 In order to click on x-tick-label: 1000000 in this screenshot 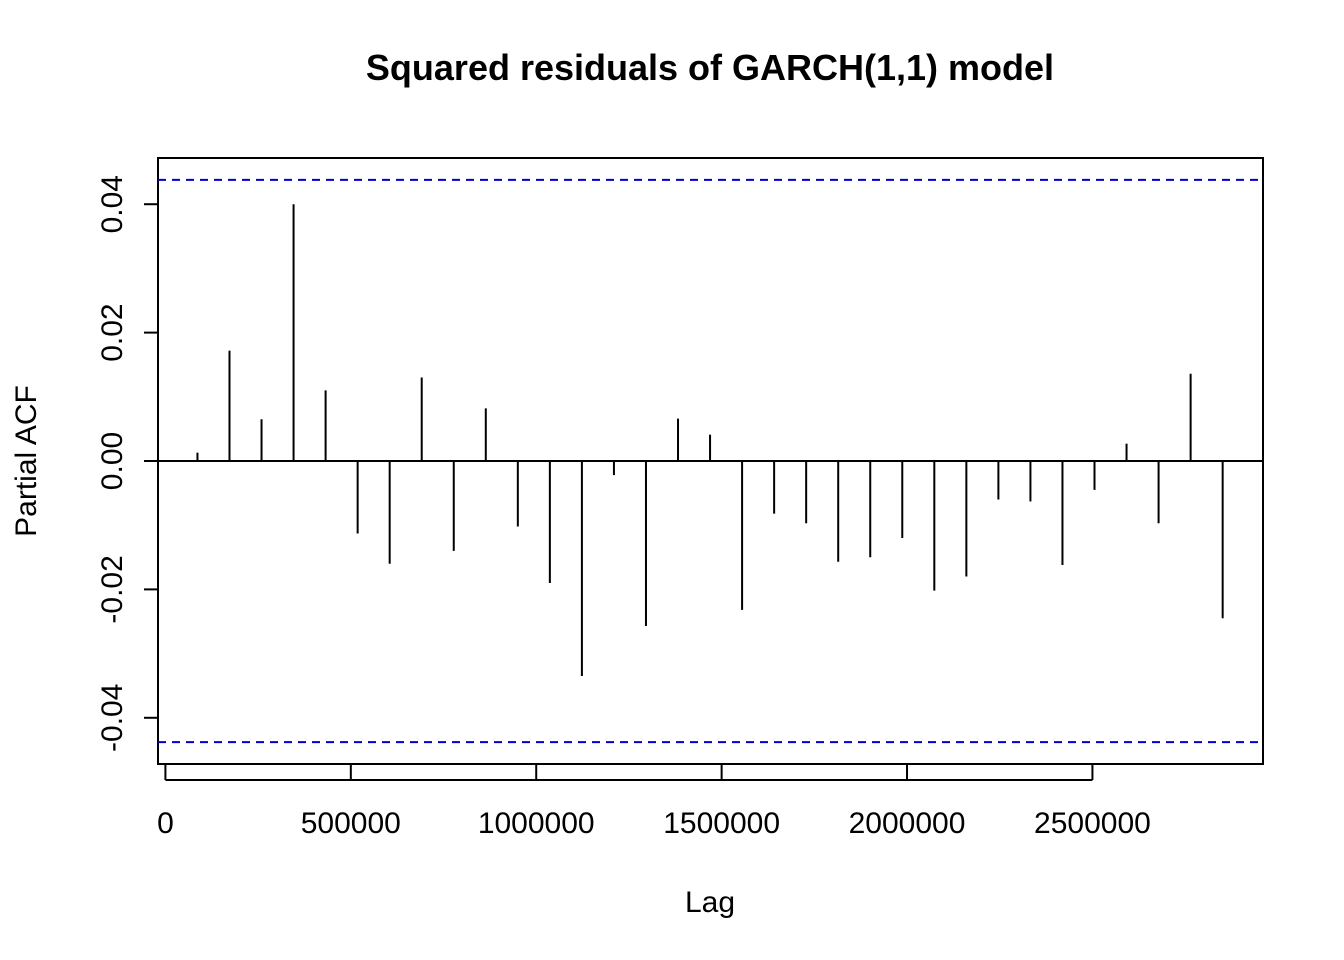, I will do `click(536, 823)`.